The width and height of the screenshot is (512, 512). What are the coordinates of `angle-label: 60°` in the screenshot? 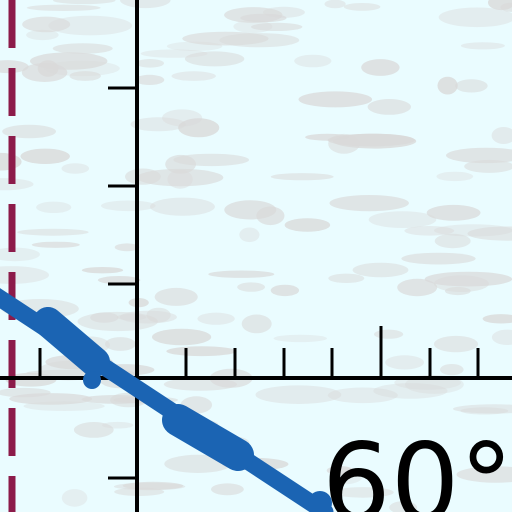 It's located at (417, 466).